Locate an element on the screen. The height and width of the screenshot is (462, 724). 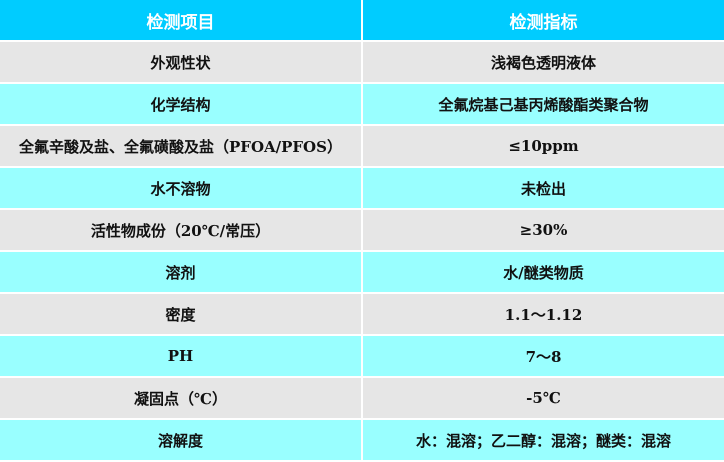
spec-cell: -5℃ is located at coordinates (543, 398).